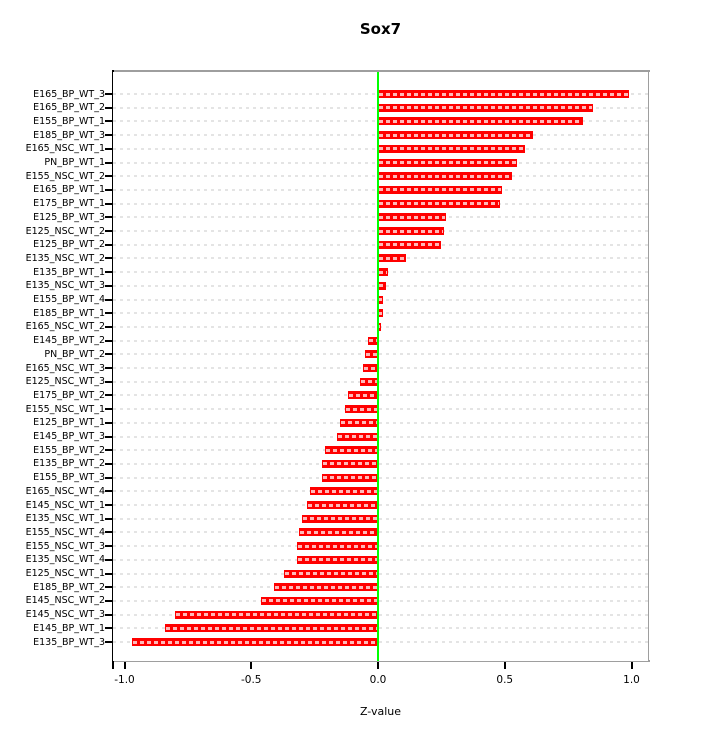 The image size is (720, 735). Describe the element at coordinates (65, 409) in the screenshot. I see `y-axis-category-label: E155_NSC_WT_1` at that location.